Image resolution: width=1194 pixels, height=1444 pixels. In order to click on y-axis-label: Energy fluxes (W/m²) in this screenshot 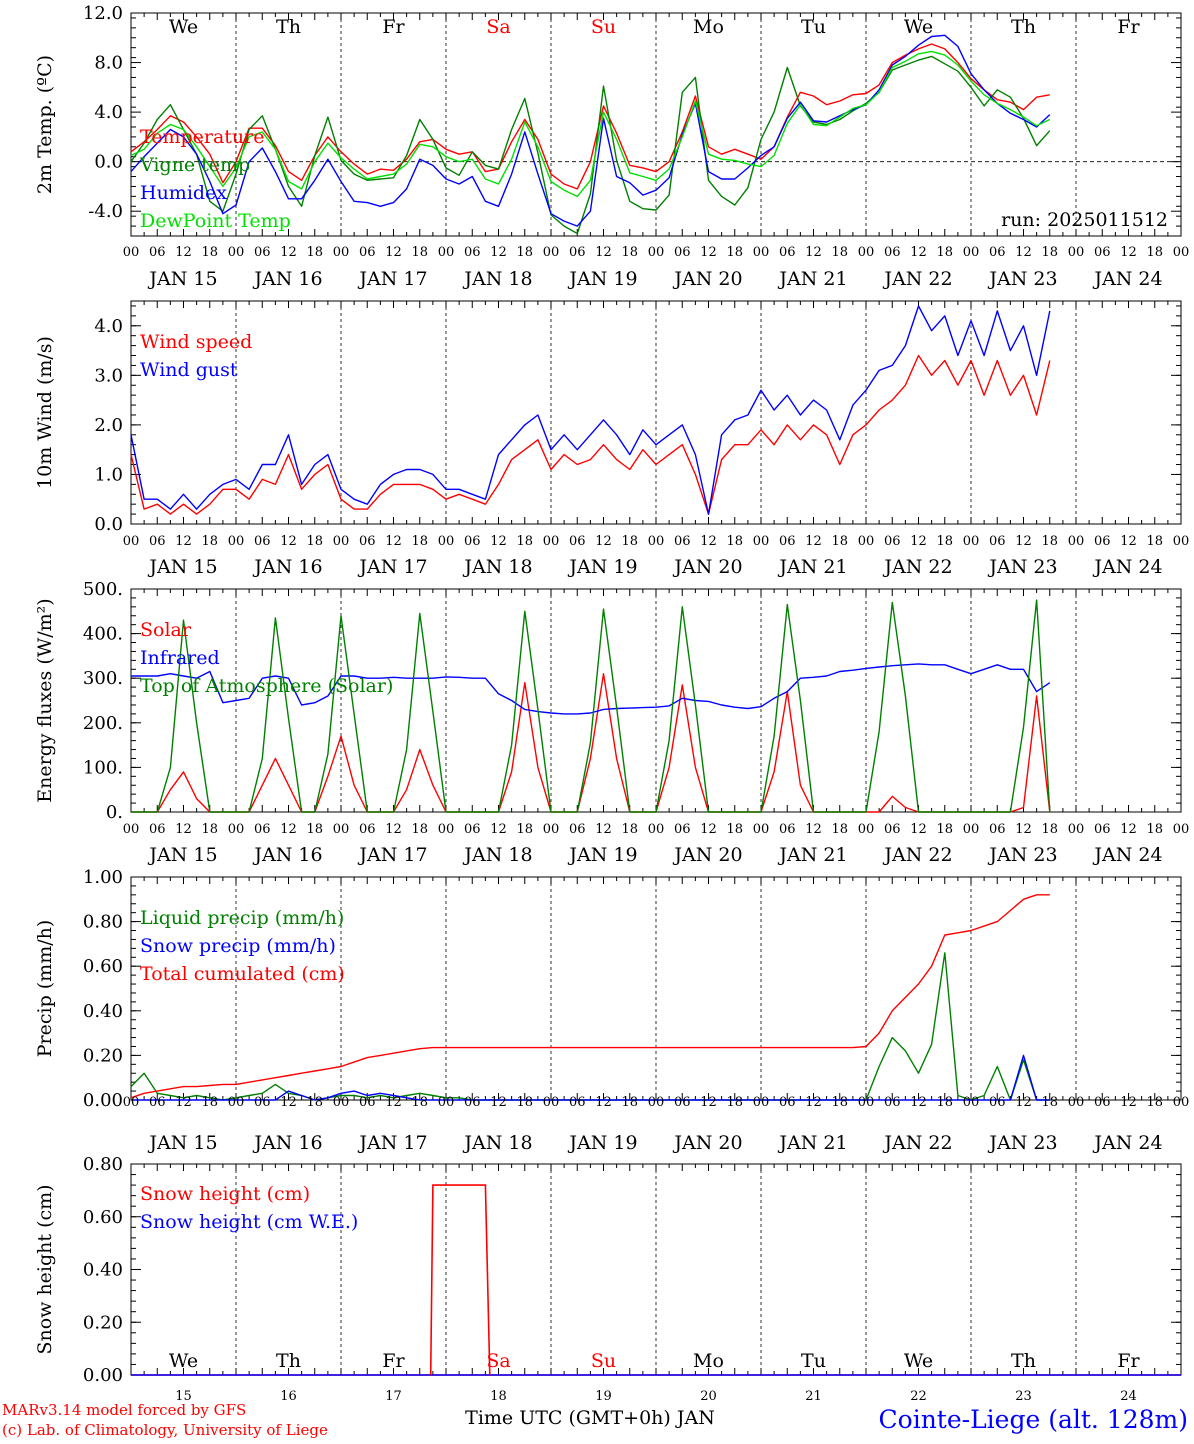, I will do `click(45, 700)`.